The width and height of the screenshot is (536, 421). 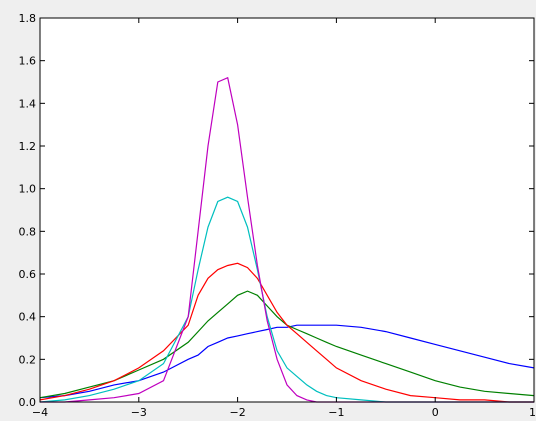 What do you see at coordinates (237, 412) in the screenshot?
I see `x-tick-label: −2` at bounding box center [237, 412].